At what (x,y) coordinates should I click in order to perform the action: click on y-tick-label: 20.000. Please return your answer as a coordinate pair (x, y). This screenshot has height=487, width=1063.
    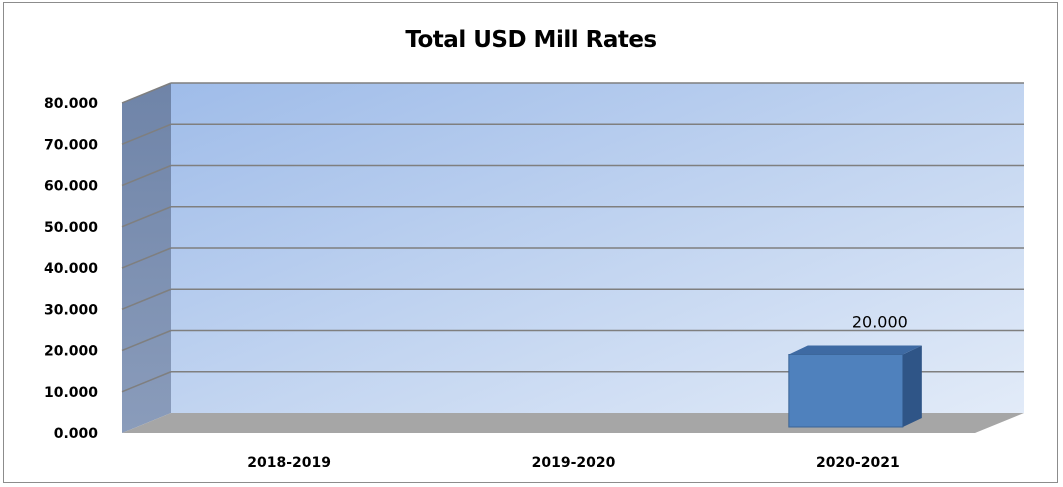
    Looking at the image, I should click on (71, 352).